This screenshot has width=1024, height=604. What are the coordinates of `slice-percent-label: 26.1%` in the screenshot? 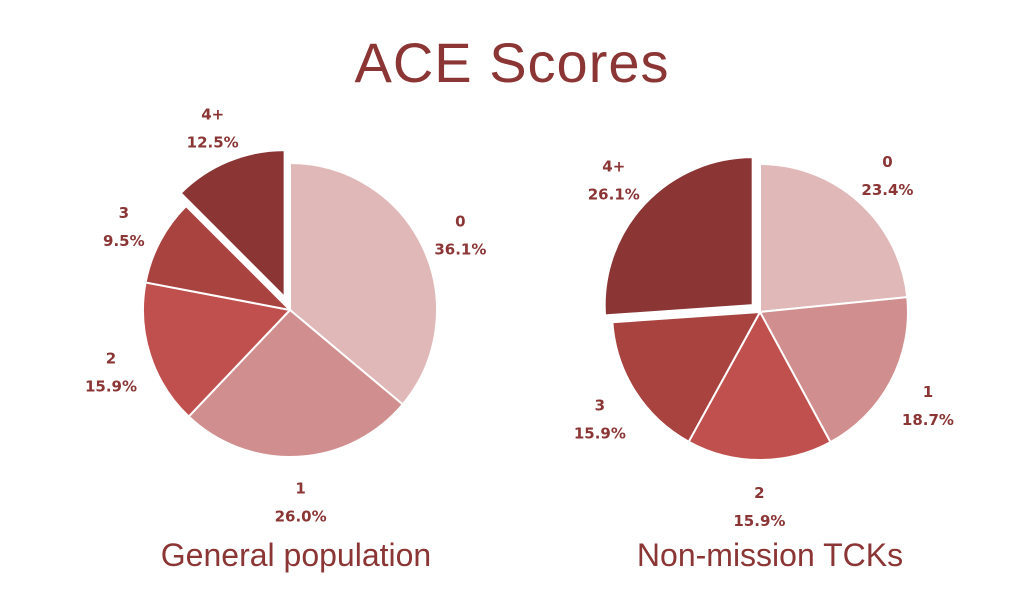 It's located at (614, 195).